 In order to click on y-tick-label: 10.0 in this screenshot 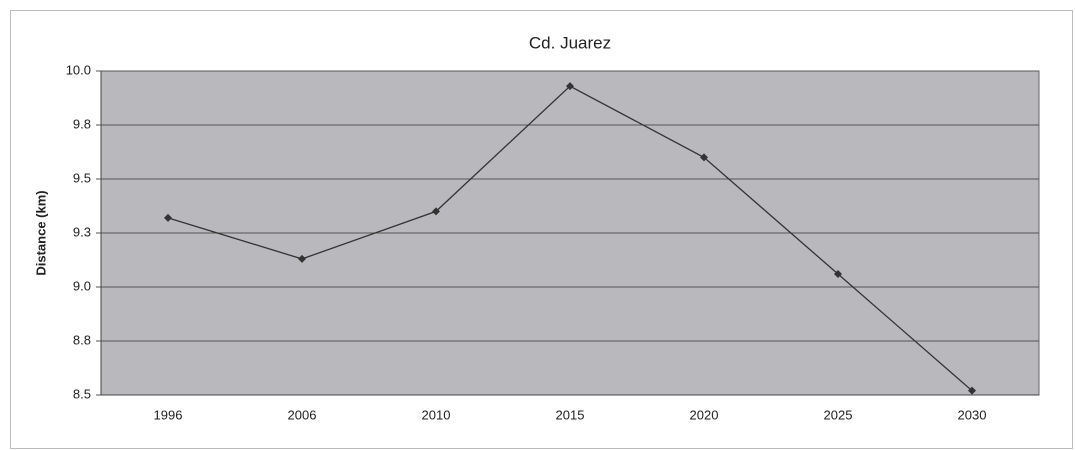, I will do `click(78, 69)`.